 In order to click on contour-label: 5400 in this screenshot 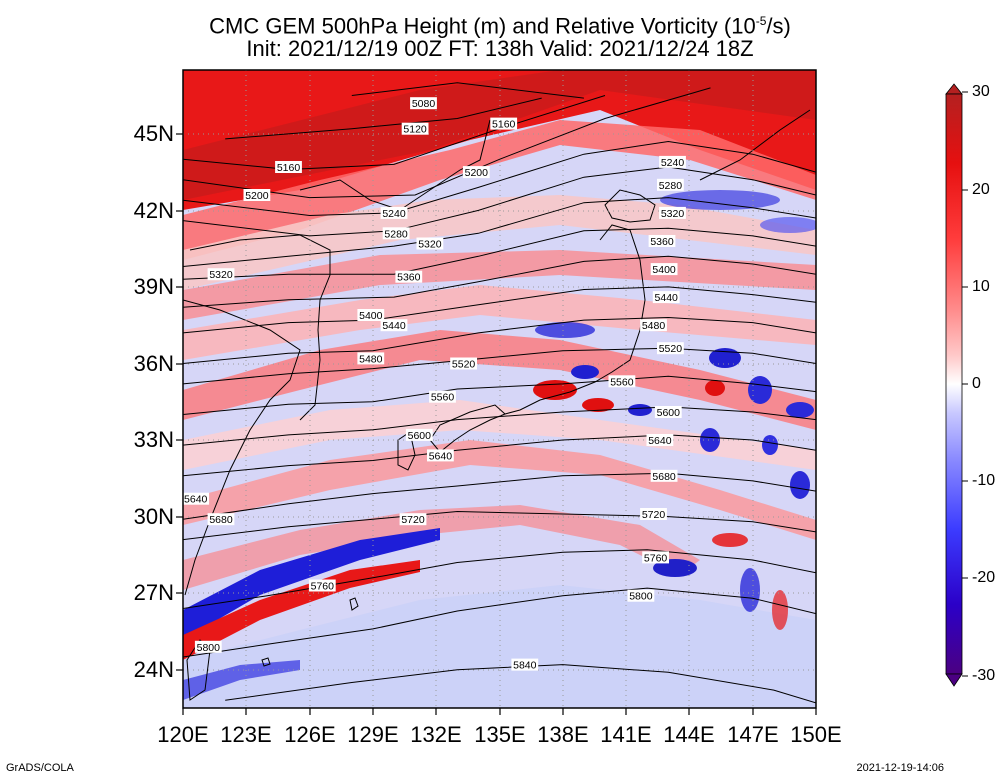, I will do `click(371, 316)`.